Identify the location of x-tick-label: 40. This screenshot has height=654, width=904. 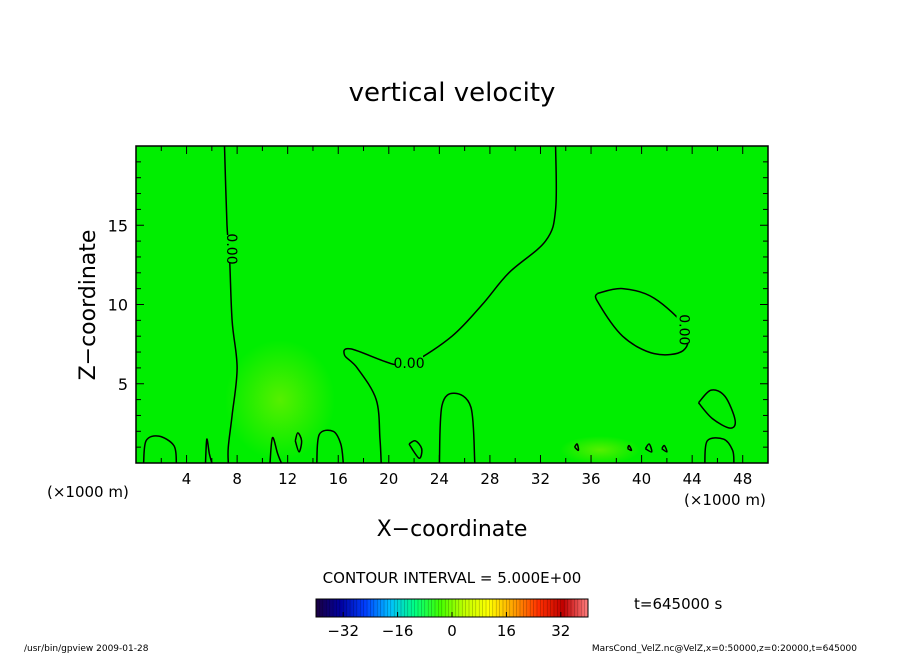
(641, 479).